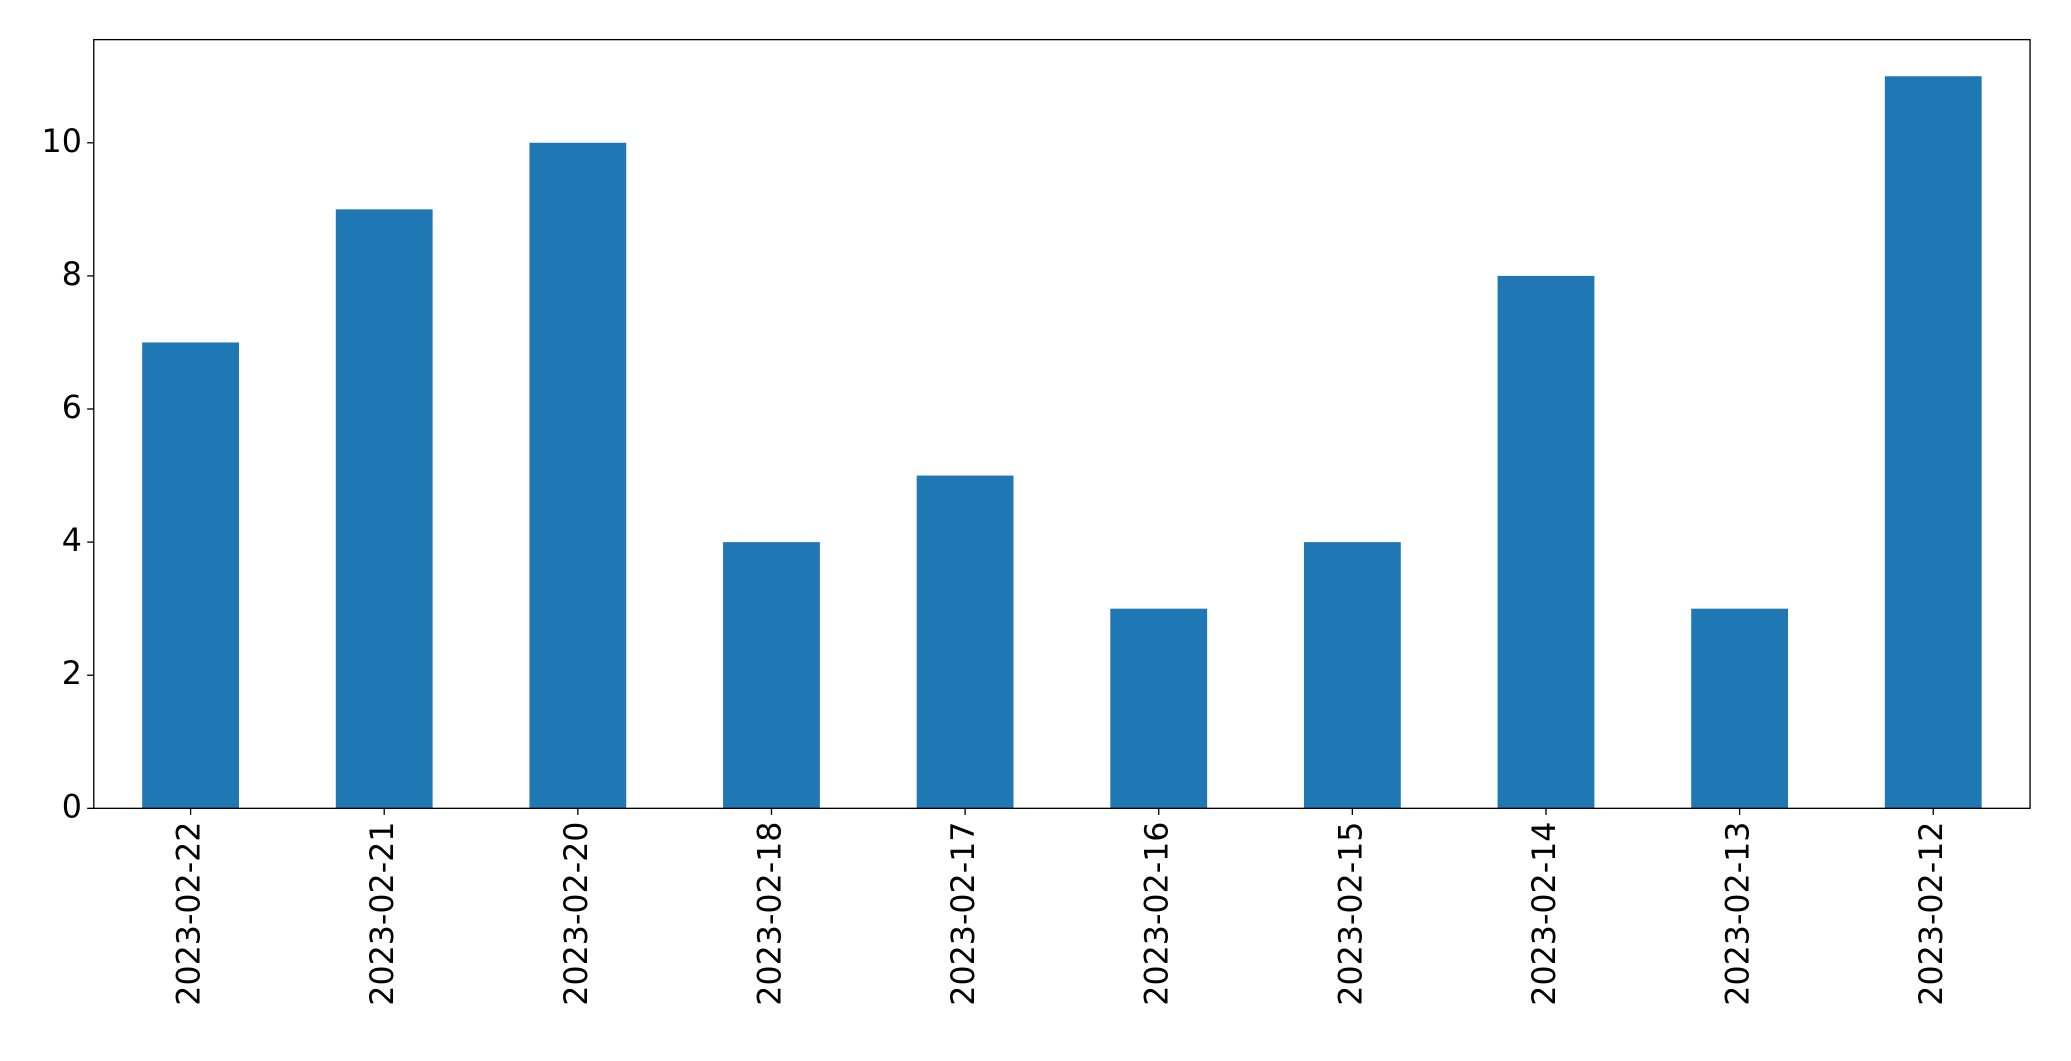 Image resolution: width=2071 pixels, height=1061 pixels. I want to click on x-tick-label: 2023-02-13, so click(1739, 914).